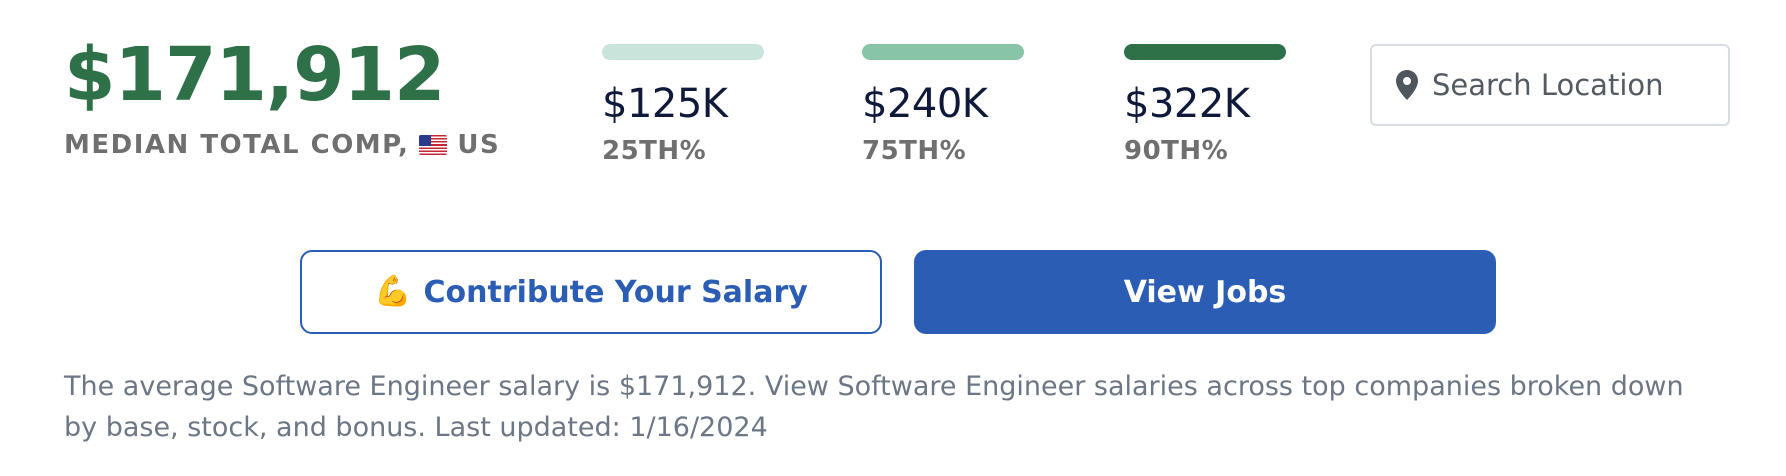  Describe the element at coordinates (1567, 85) in the screenshot. I see `search-location-input` at that location.